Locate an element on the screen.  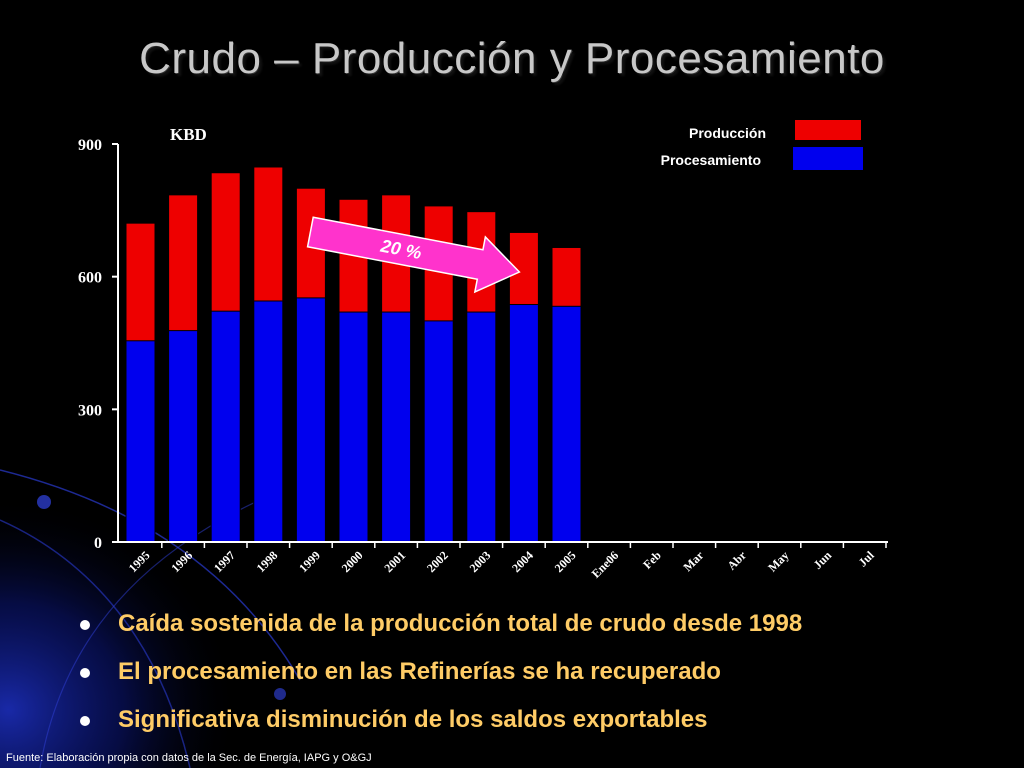
x-tick-label: 1998 is located at coordinates (267, 561).